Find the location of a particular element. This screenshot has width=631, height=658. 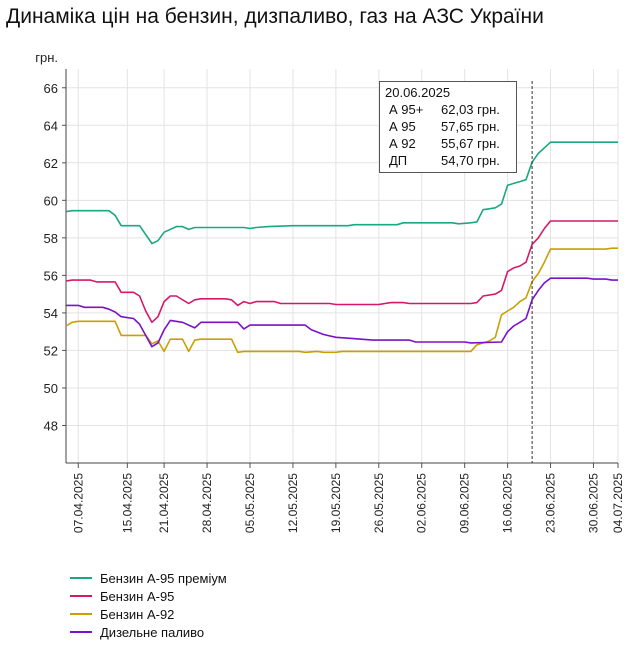

tooltip-value: 57,65 грн. is located at coordinates (470, 126).